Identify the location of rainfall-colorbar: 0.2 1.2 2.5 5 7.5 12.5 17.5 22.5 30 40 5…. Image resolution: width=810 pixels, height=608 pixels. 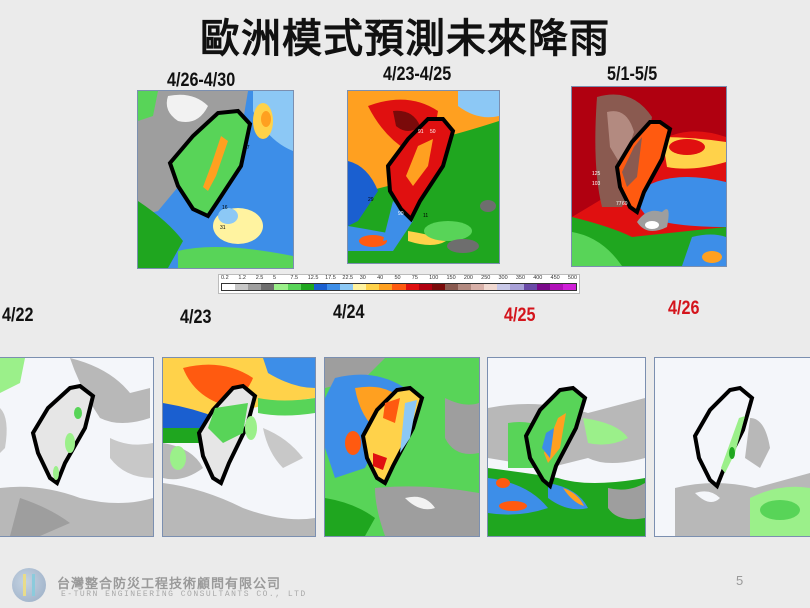
(399, 284).